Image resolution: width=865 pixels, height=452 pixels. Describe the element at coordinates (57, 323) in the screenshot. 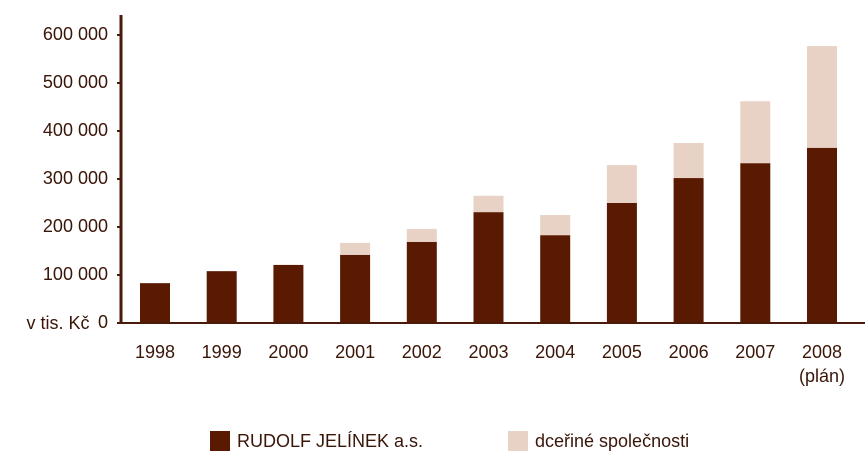

I see `y-axis-label: v tis. Kč` at that location.